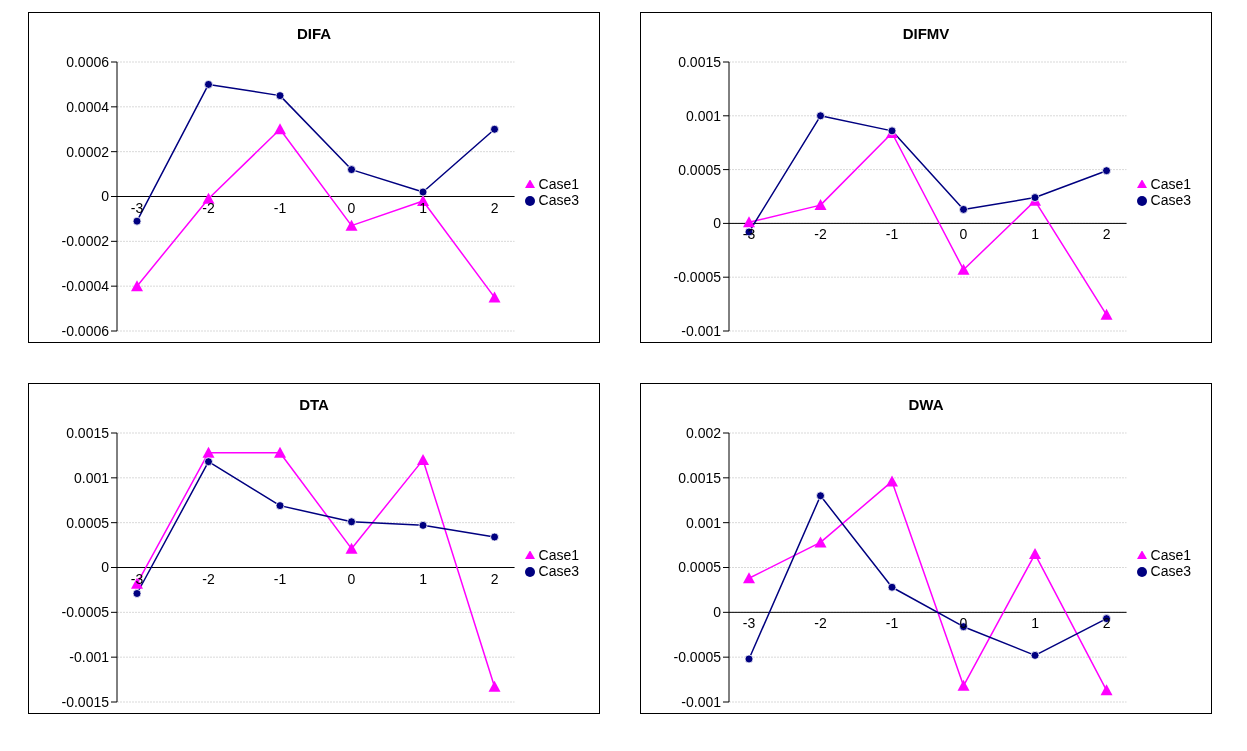 The image size is (1247, 751). Describe the element at coordinates (926, 404) in the screenshot. I see `chart-title: DWA` at that location.